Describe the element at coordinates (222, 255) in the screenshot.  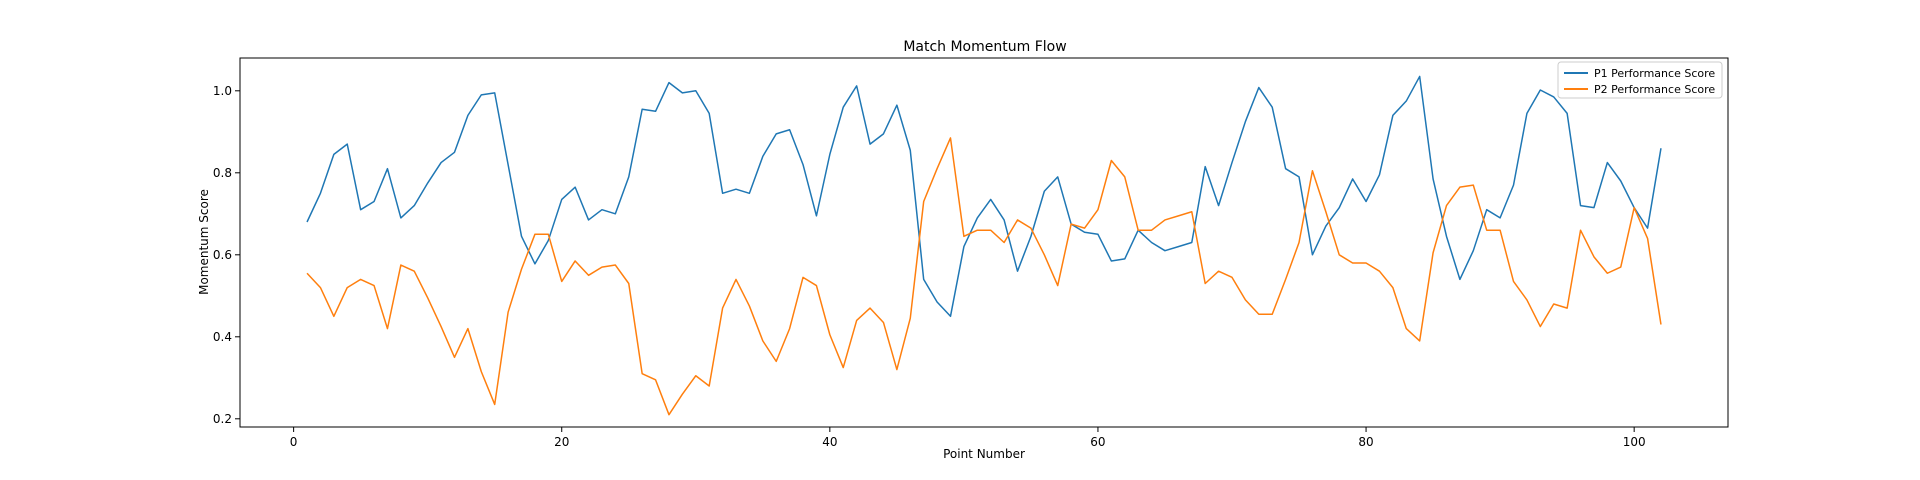
I see `y-tick-label: 0.6` at that location.